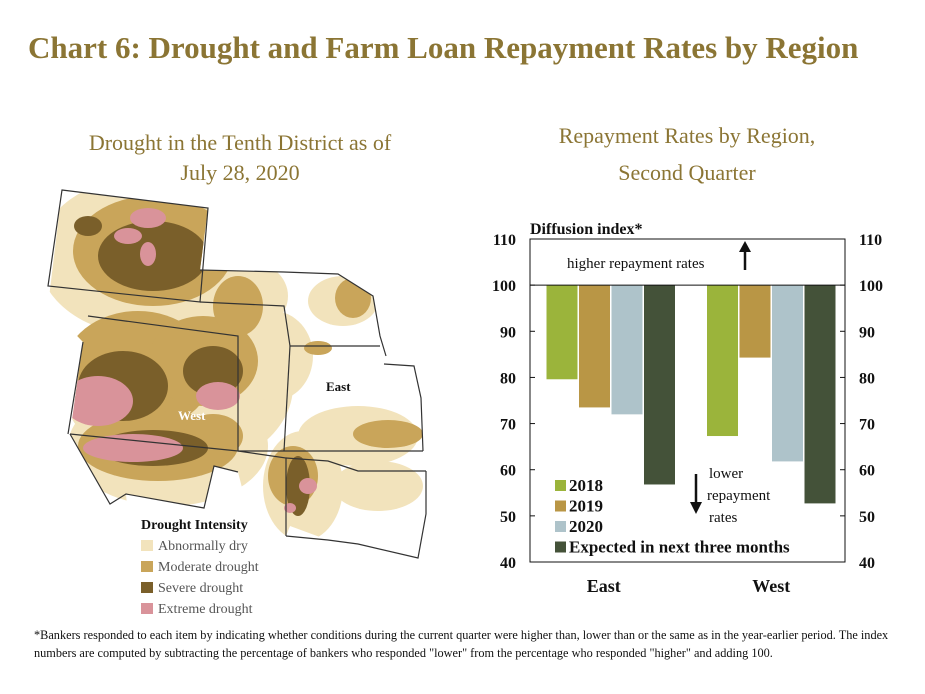 The image size is (925, 694). What do you see at coordinates (203, 546) in the screenshot?
I see `map-legend-label: Abnormally dry` at bounding box center [203, 546].